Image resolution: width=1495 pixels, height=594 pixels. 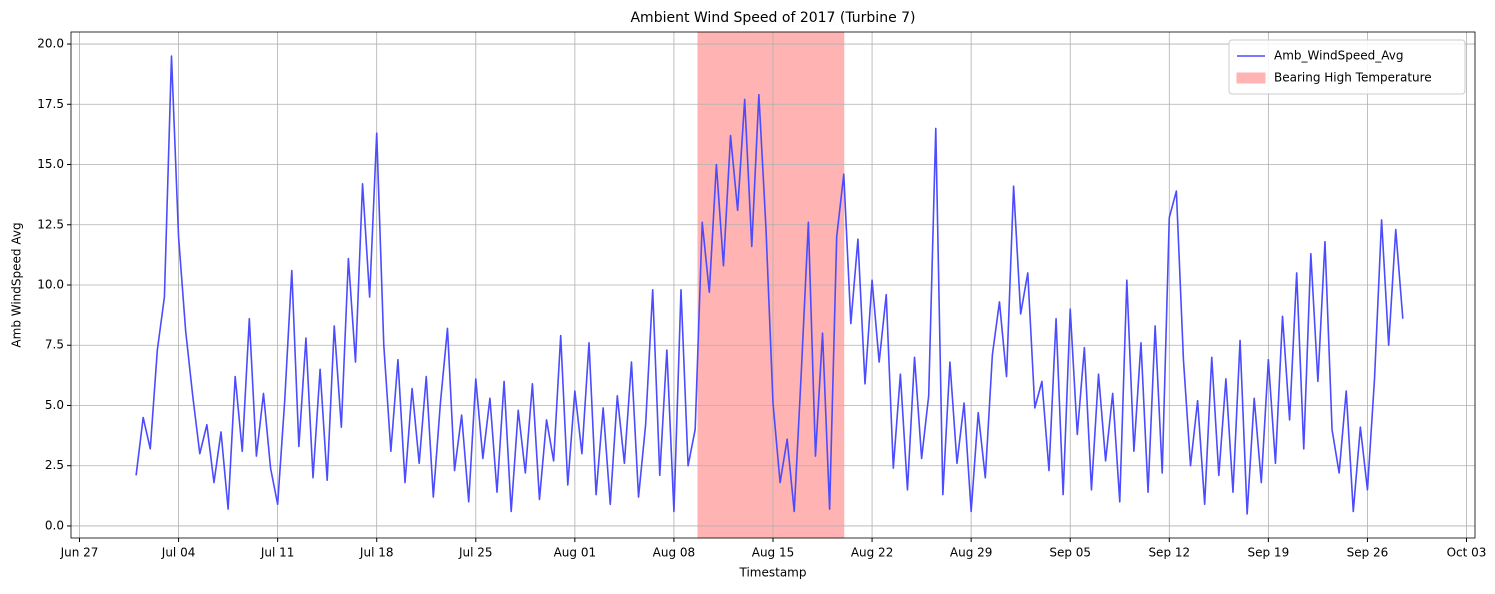 What do you see at coordinates (772, 18) in the screenshot?
I see `chart-title: Ambient Wind Speed of 2017 (Turbine 7)` at bounding box center [772, 18].